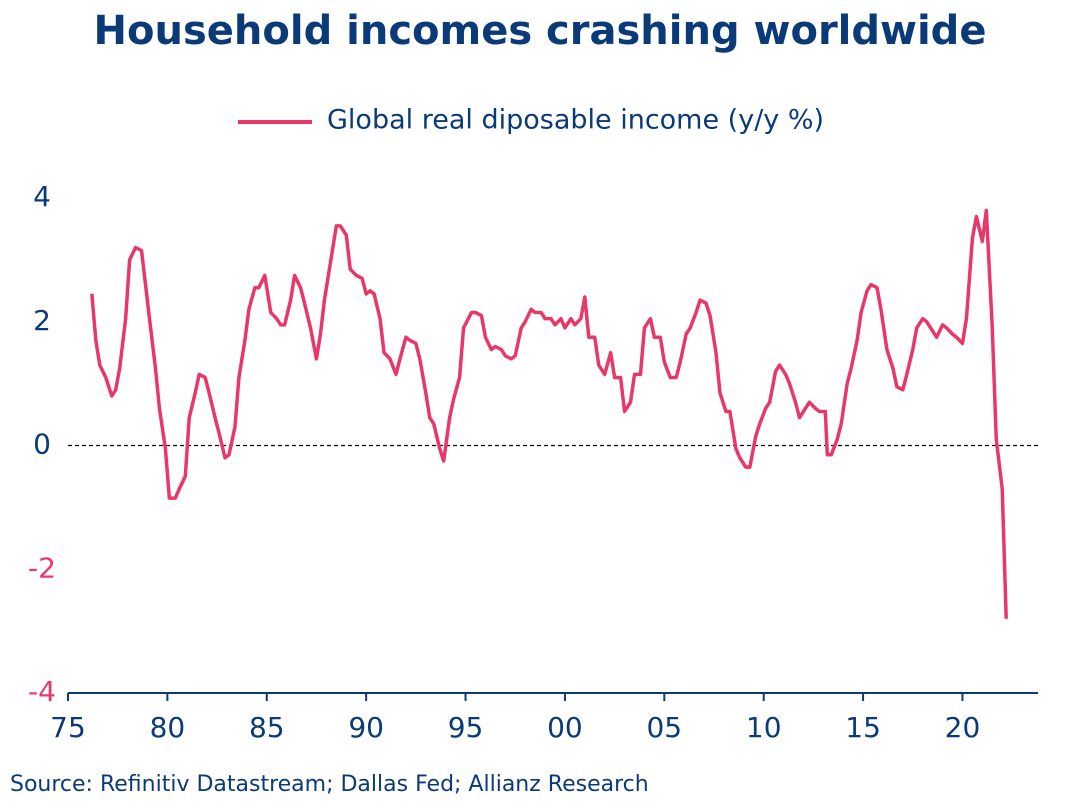 Image resolution: width=1080 pixels, height=810 pixels. Describe the element at coordinates (764, 727) in the screenshot. I see `x-tick-label: 10` at that location.